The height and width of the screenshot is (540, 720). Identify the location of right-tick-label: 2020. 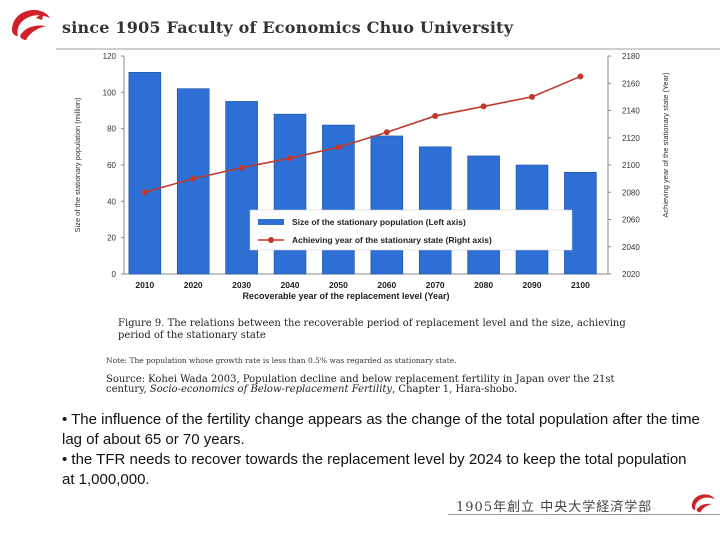
(631, 274).